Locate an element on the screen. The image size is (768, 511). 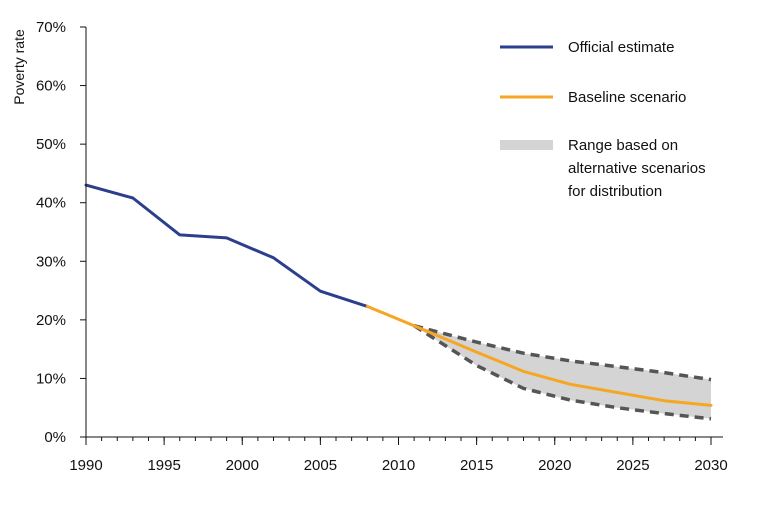
range-band is located at coordinates (562, 372).